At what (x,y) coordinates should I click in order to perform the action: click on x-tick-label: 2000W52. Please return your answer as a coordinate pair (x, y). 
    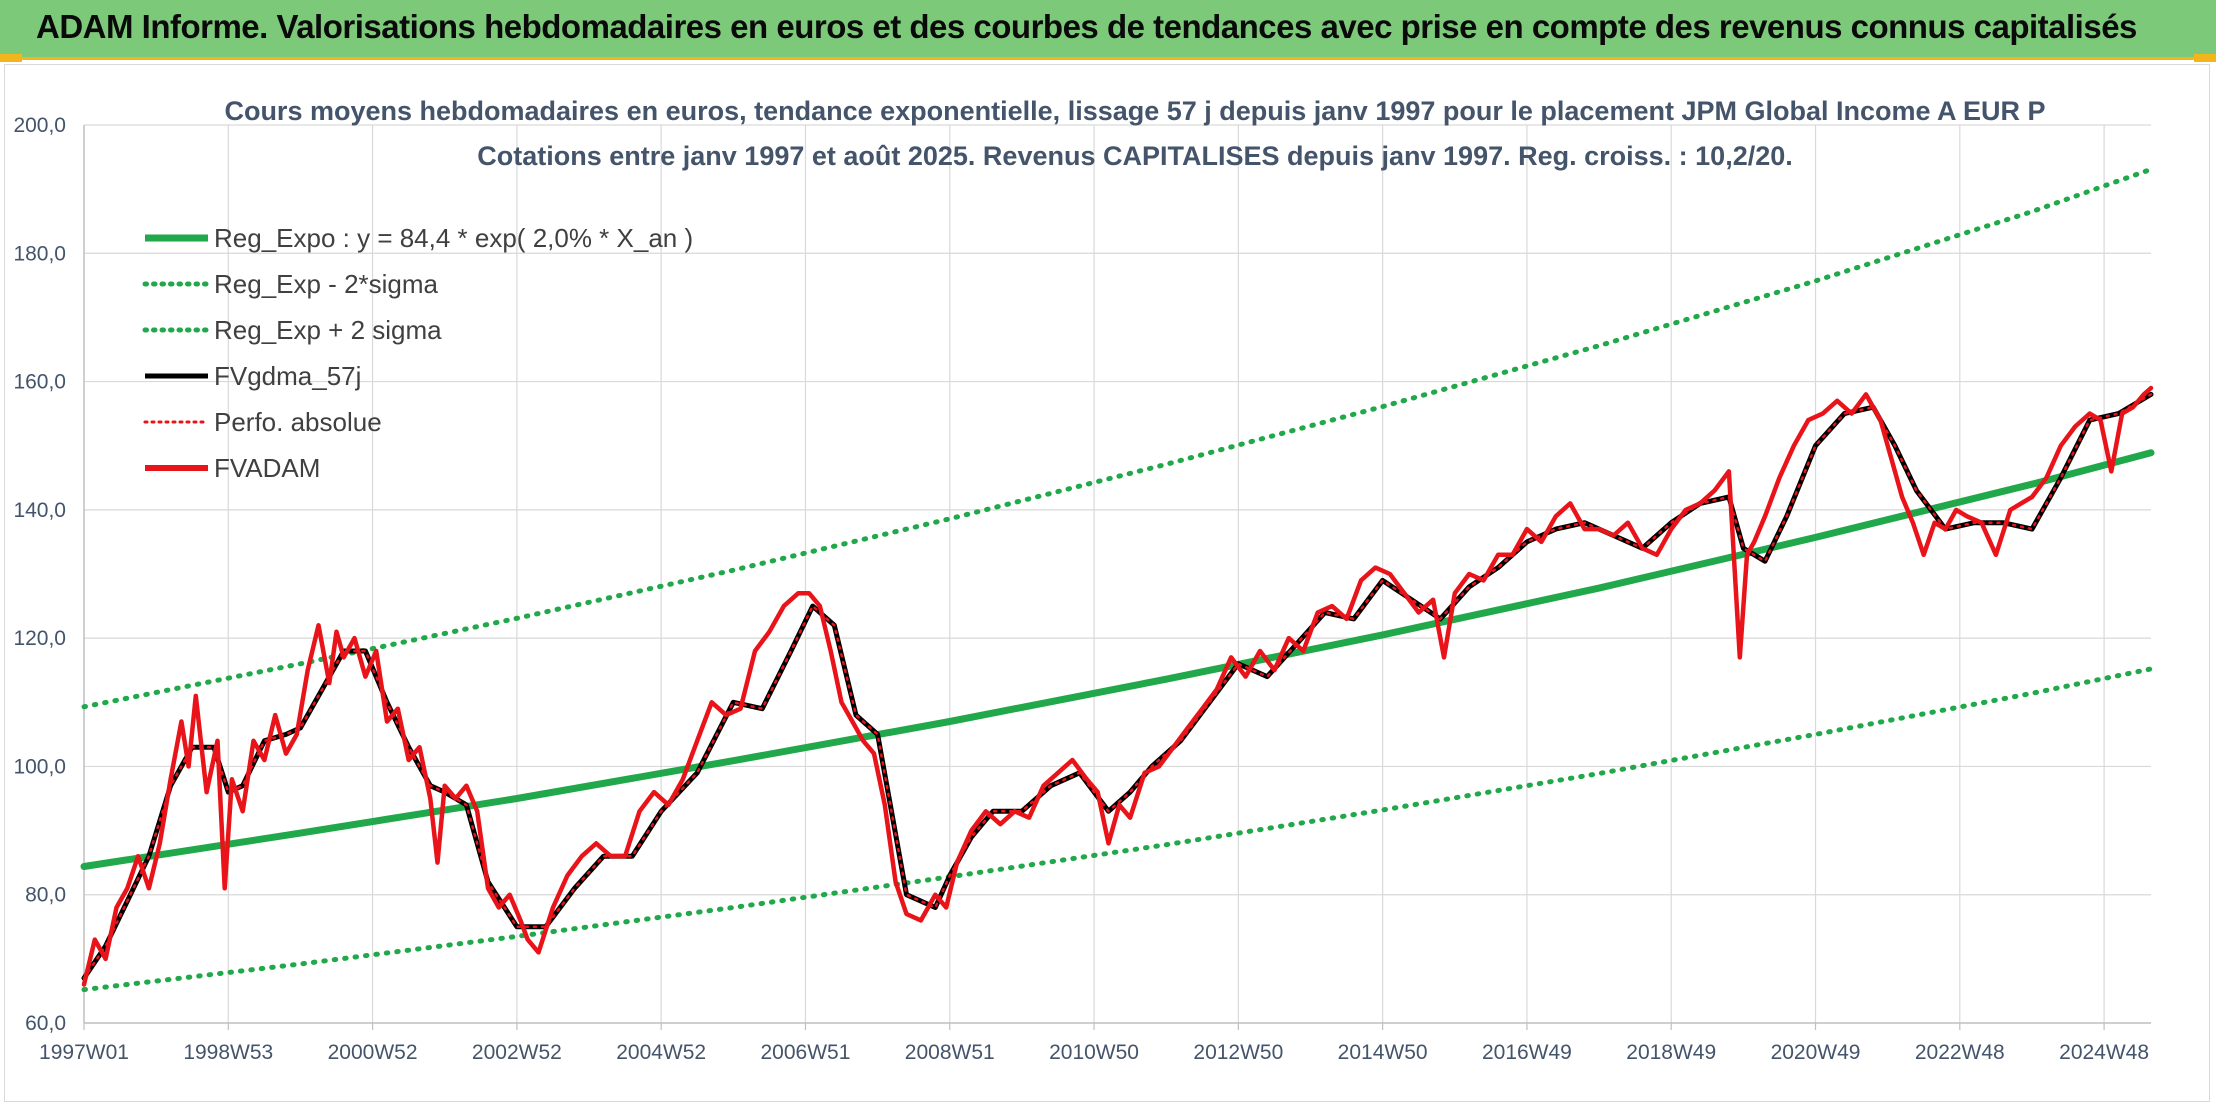
    Looking at the image, I should click on (373, 1052).